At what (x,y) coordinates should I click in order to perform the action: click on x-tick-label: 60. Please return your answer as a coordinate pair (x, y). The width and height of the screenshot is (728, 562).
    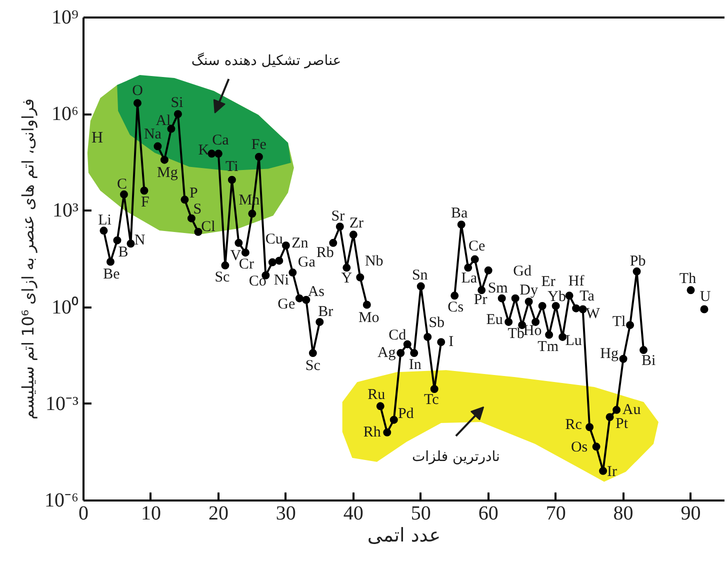
    Looking at the image, I should click on (488, 513).